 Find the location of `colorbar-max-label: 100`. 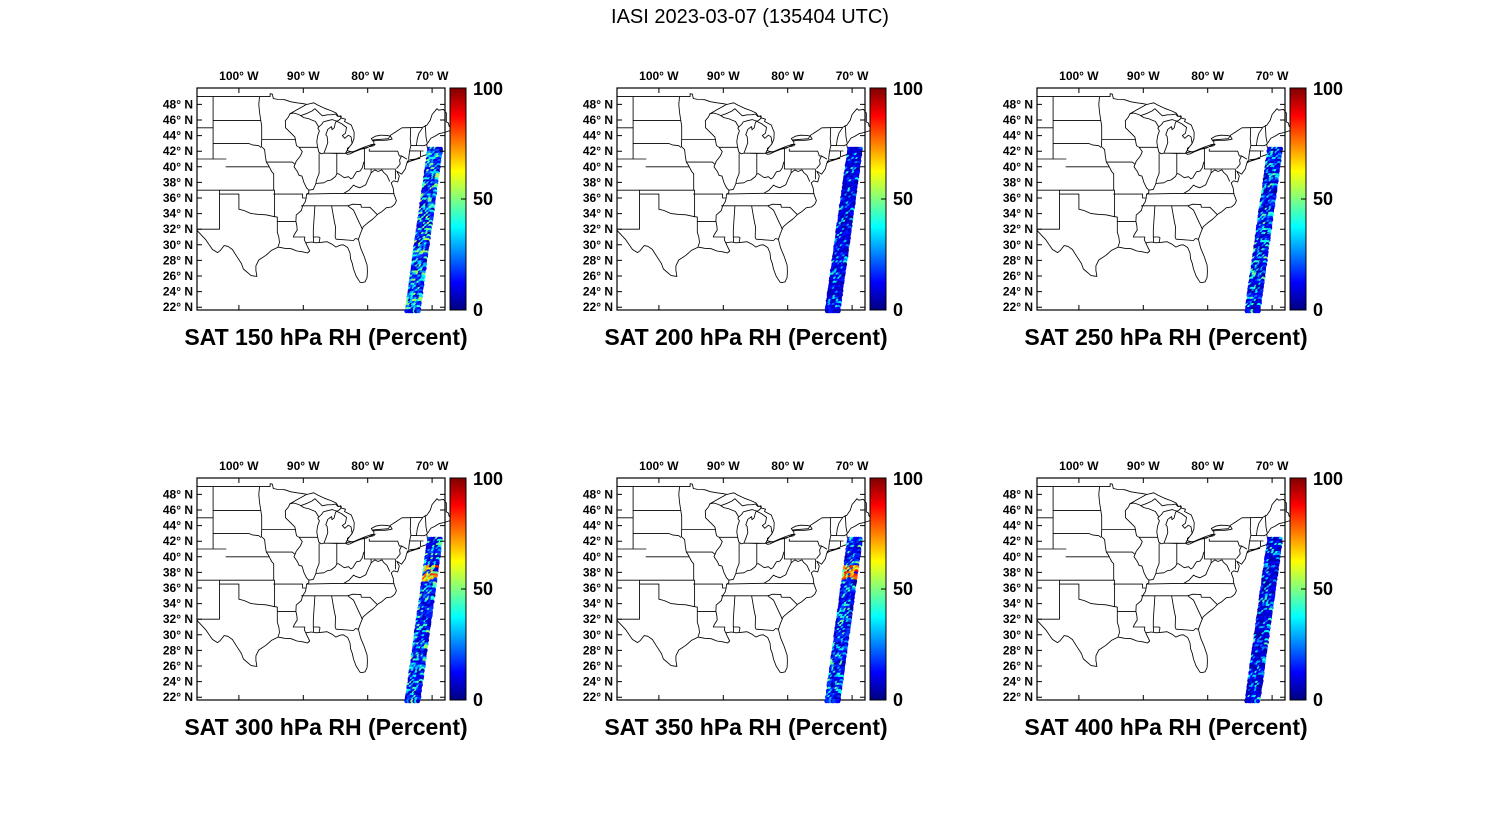

colorbar-max-label: 100 is located at coordinates (488, 89).